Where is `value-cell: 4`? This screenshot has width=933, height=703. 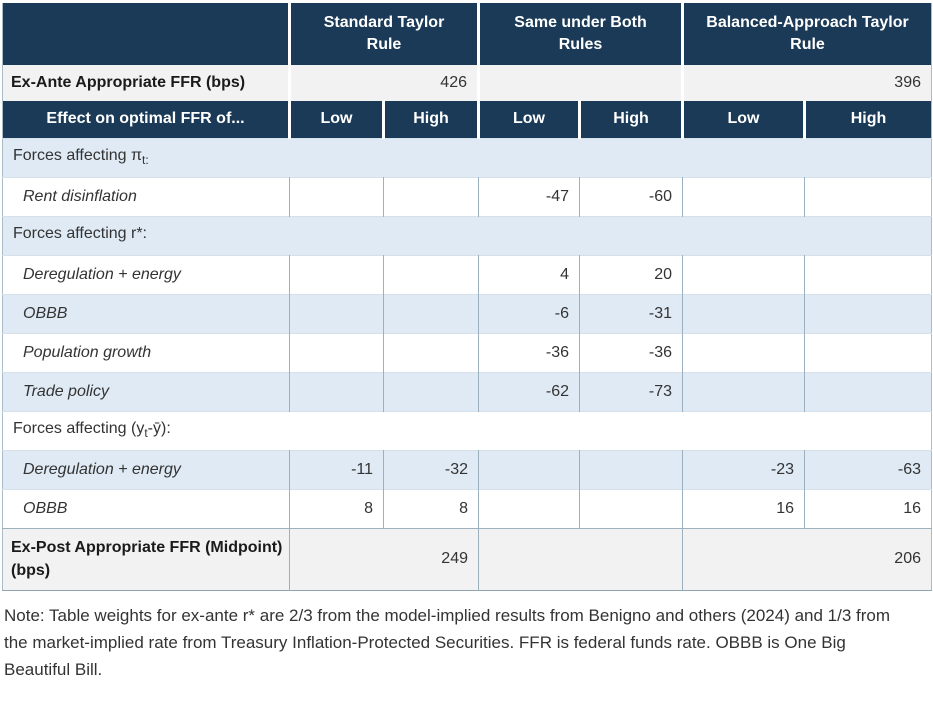 value-cell: 4 is located at coordinates (529, 274).